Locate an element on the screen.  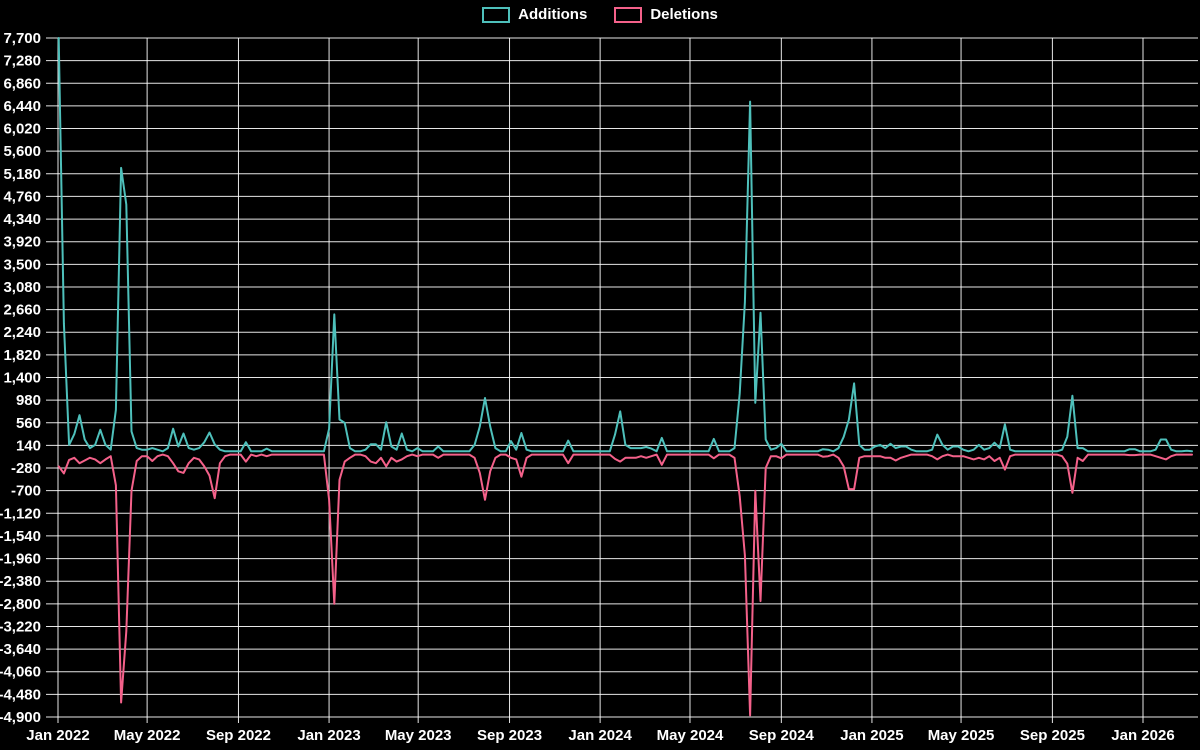
x-tick-label: May 2022 is located at coordinates (147, 735).